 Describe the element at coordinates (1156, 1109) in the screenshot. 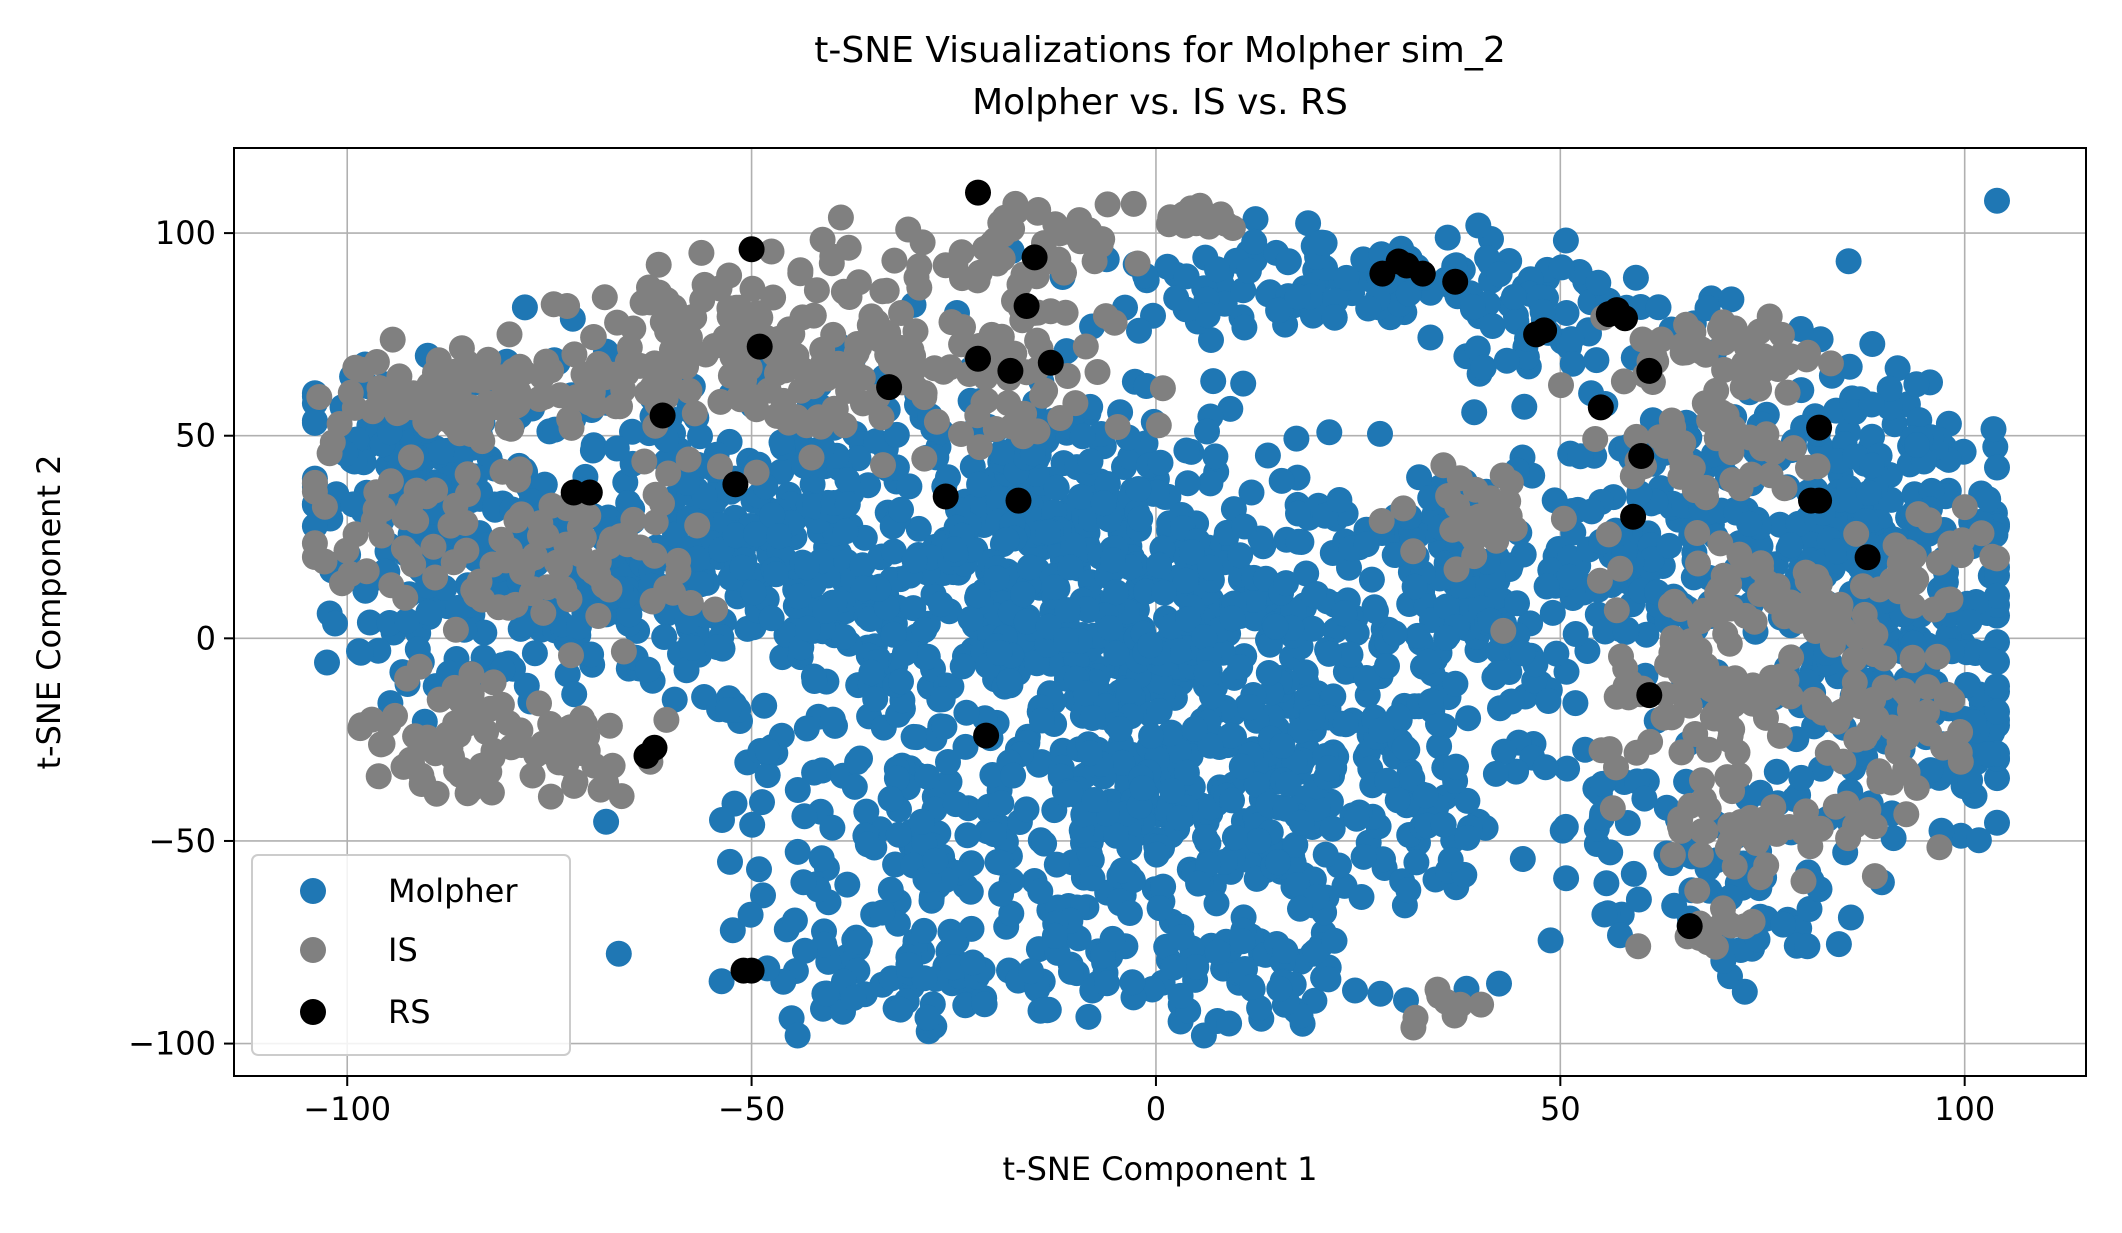

I see `x-tick-label: 0` at that location.